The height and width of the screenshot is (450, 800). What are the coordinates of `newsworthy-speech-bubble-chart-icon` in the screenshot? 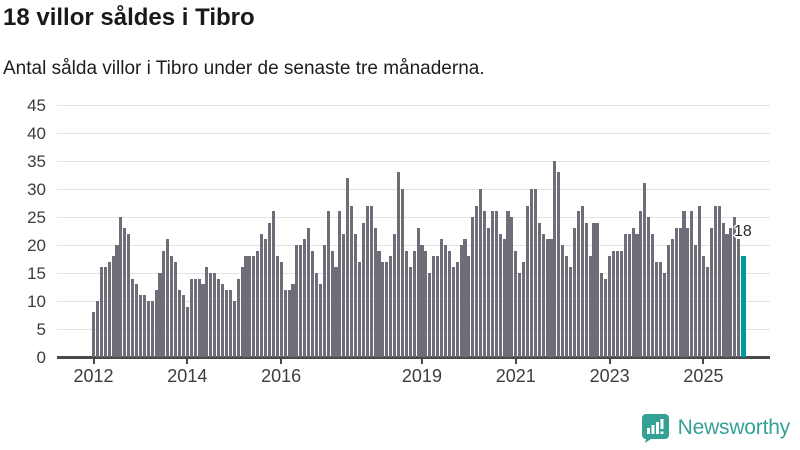 It's located at (655, 428).